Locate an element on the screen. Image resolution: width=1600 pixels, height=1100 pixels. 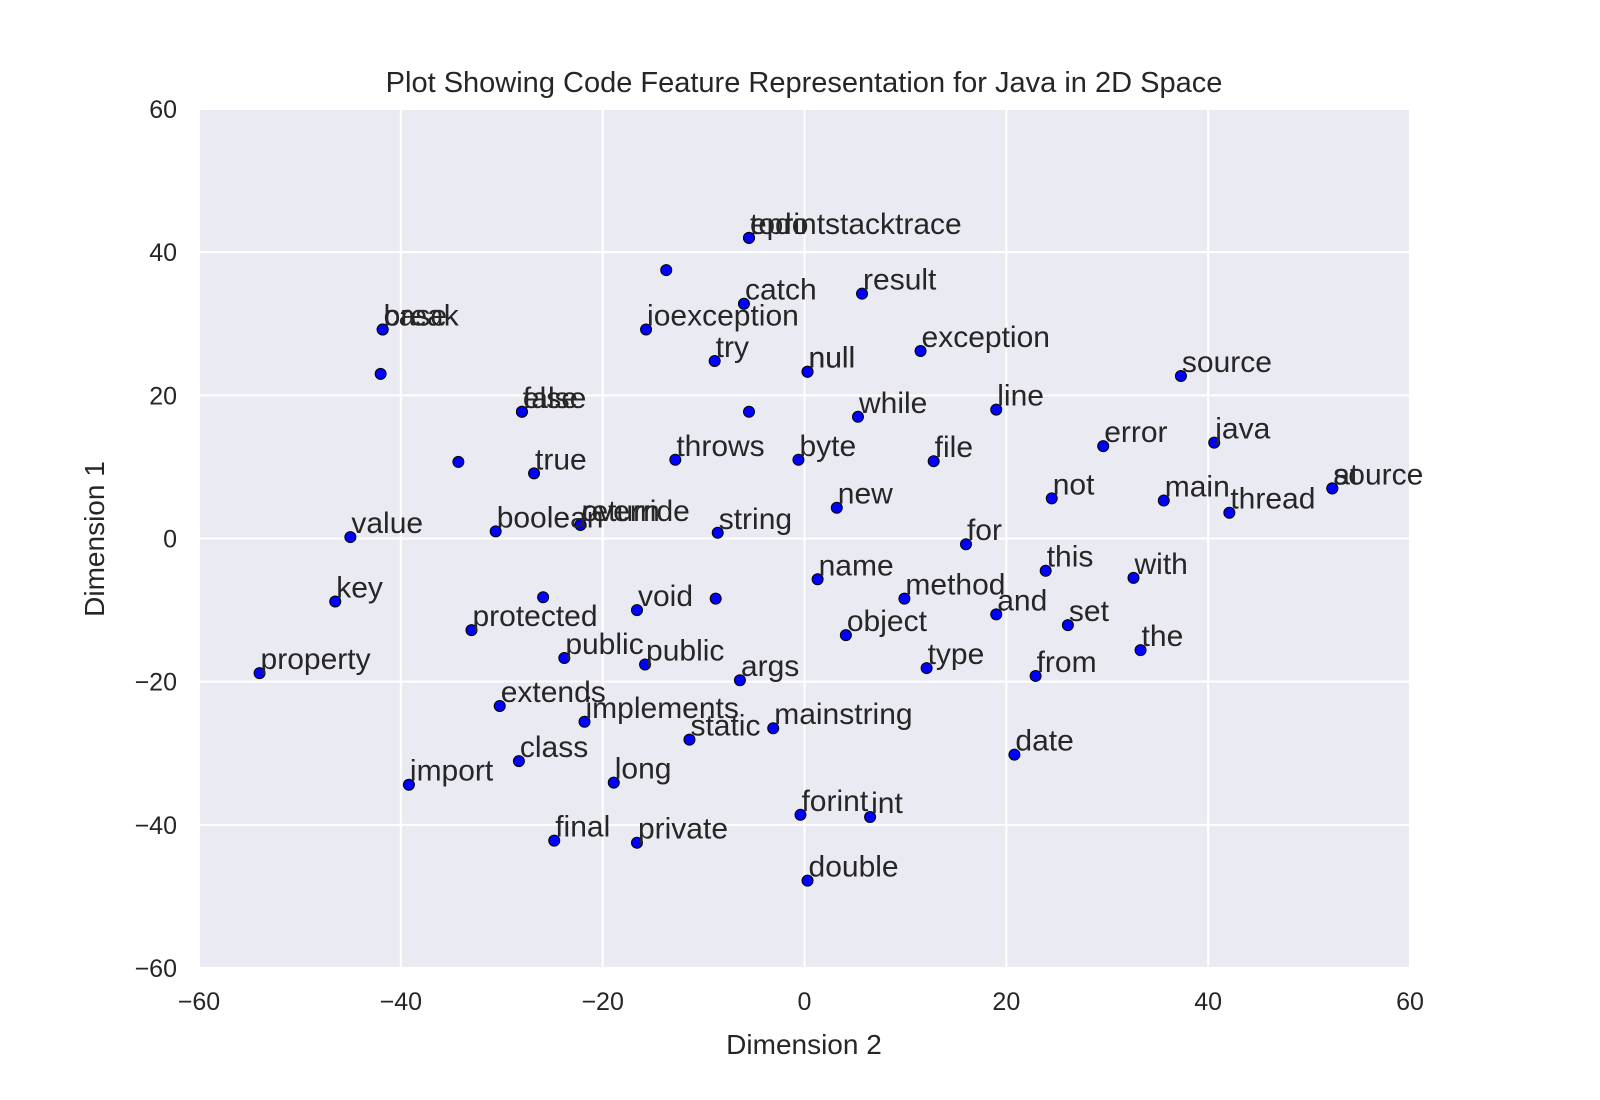
data-point-label: result is located at coordinates (900, 280).